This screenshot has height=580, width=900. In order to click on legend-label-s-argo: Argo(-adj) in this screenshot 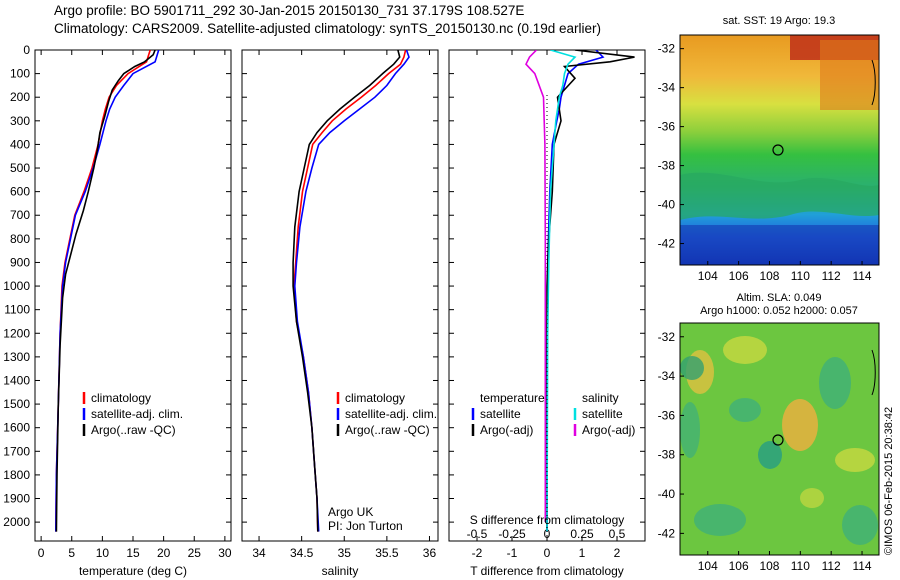, I will do `click(608, 430)`.